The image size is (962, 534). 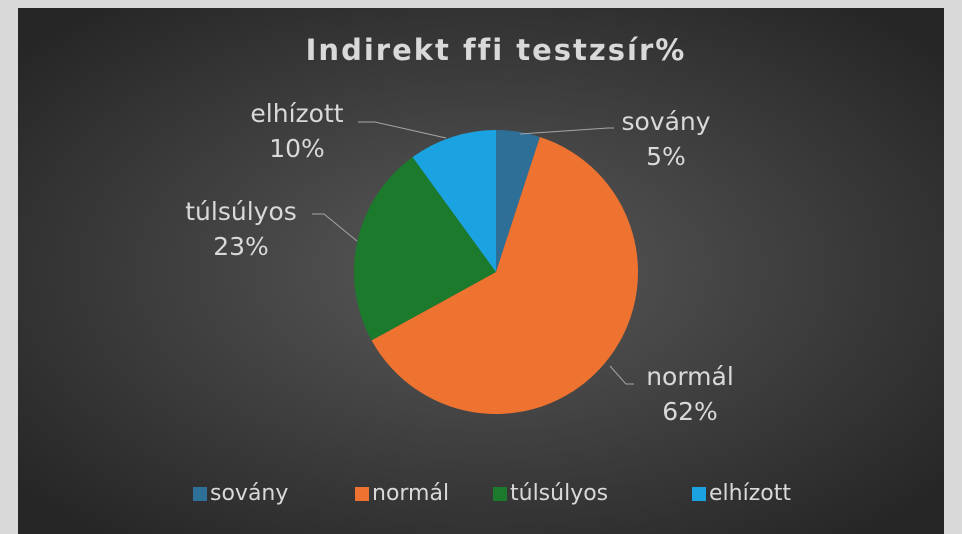 What do you see at coordinates (666, 156) in the screenshot?
I see `slice-value-label: 5%` at bounding box center [666, 156].